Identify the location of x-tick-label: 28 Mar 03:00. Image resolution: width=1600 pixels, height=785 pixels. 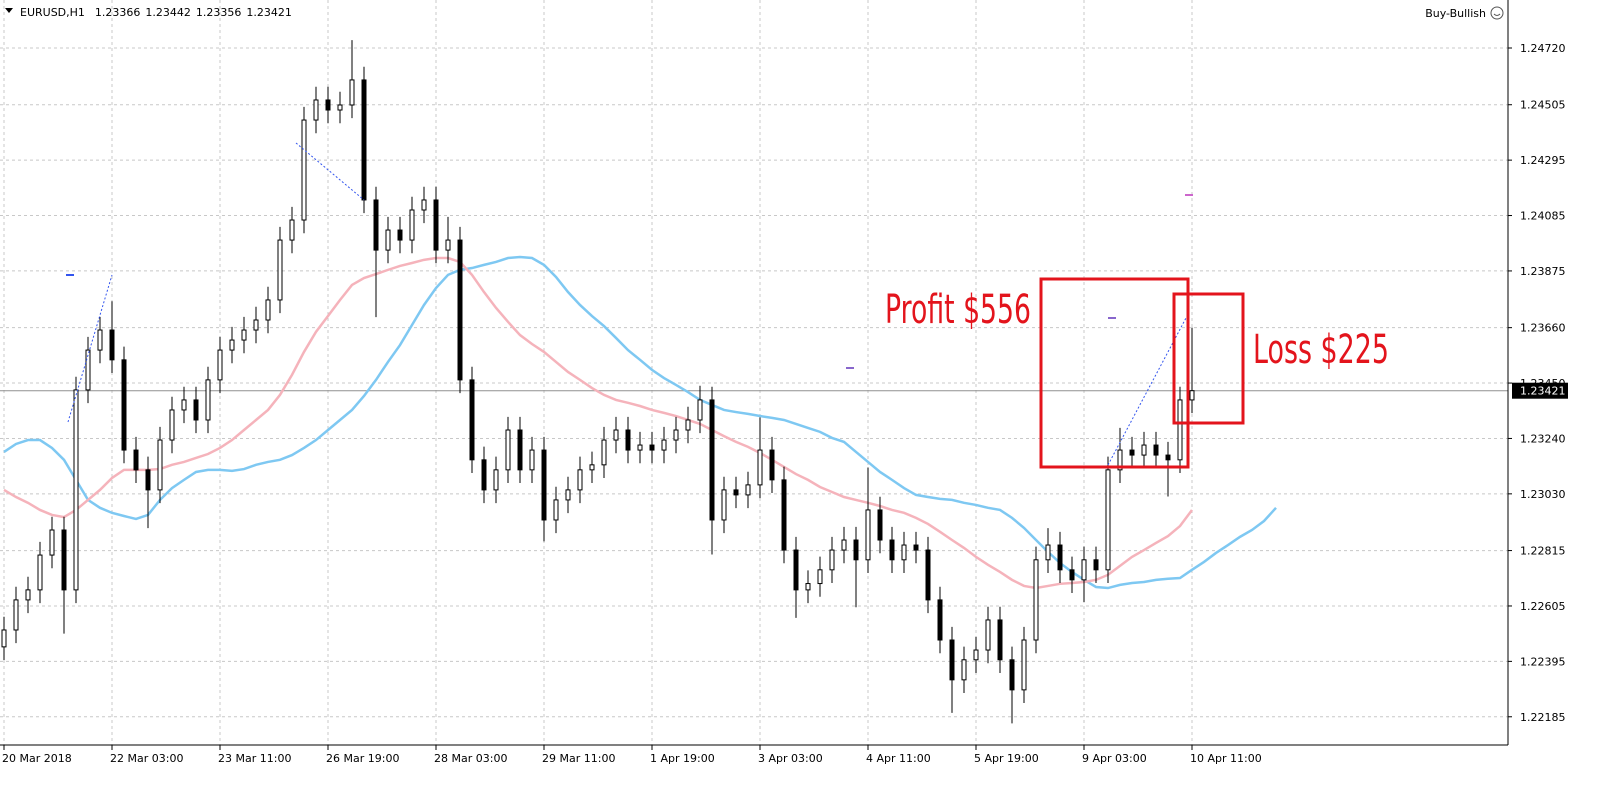
(470, 758).